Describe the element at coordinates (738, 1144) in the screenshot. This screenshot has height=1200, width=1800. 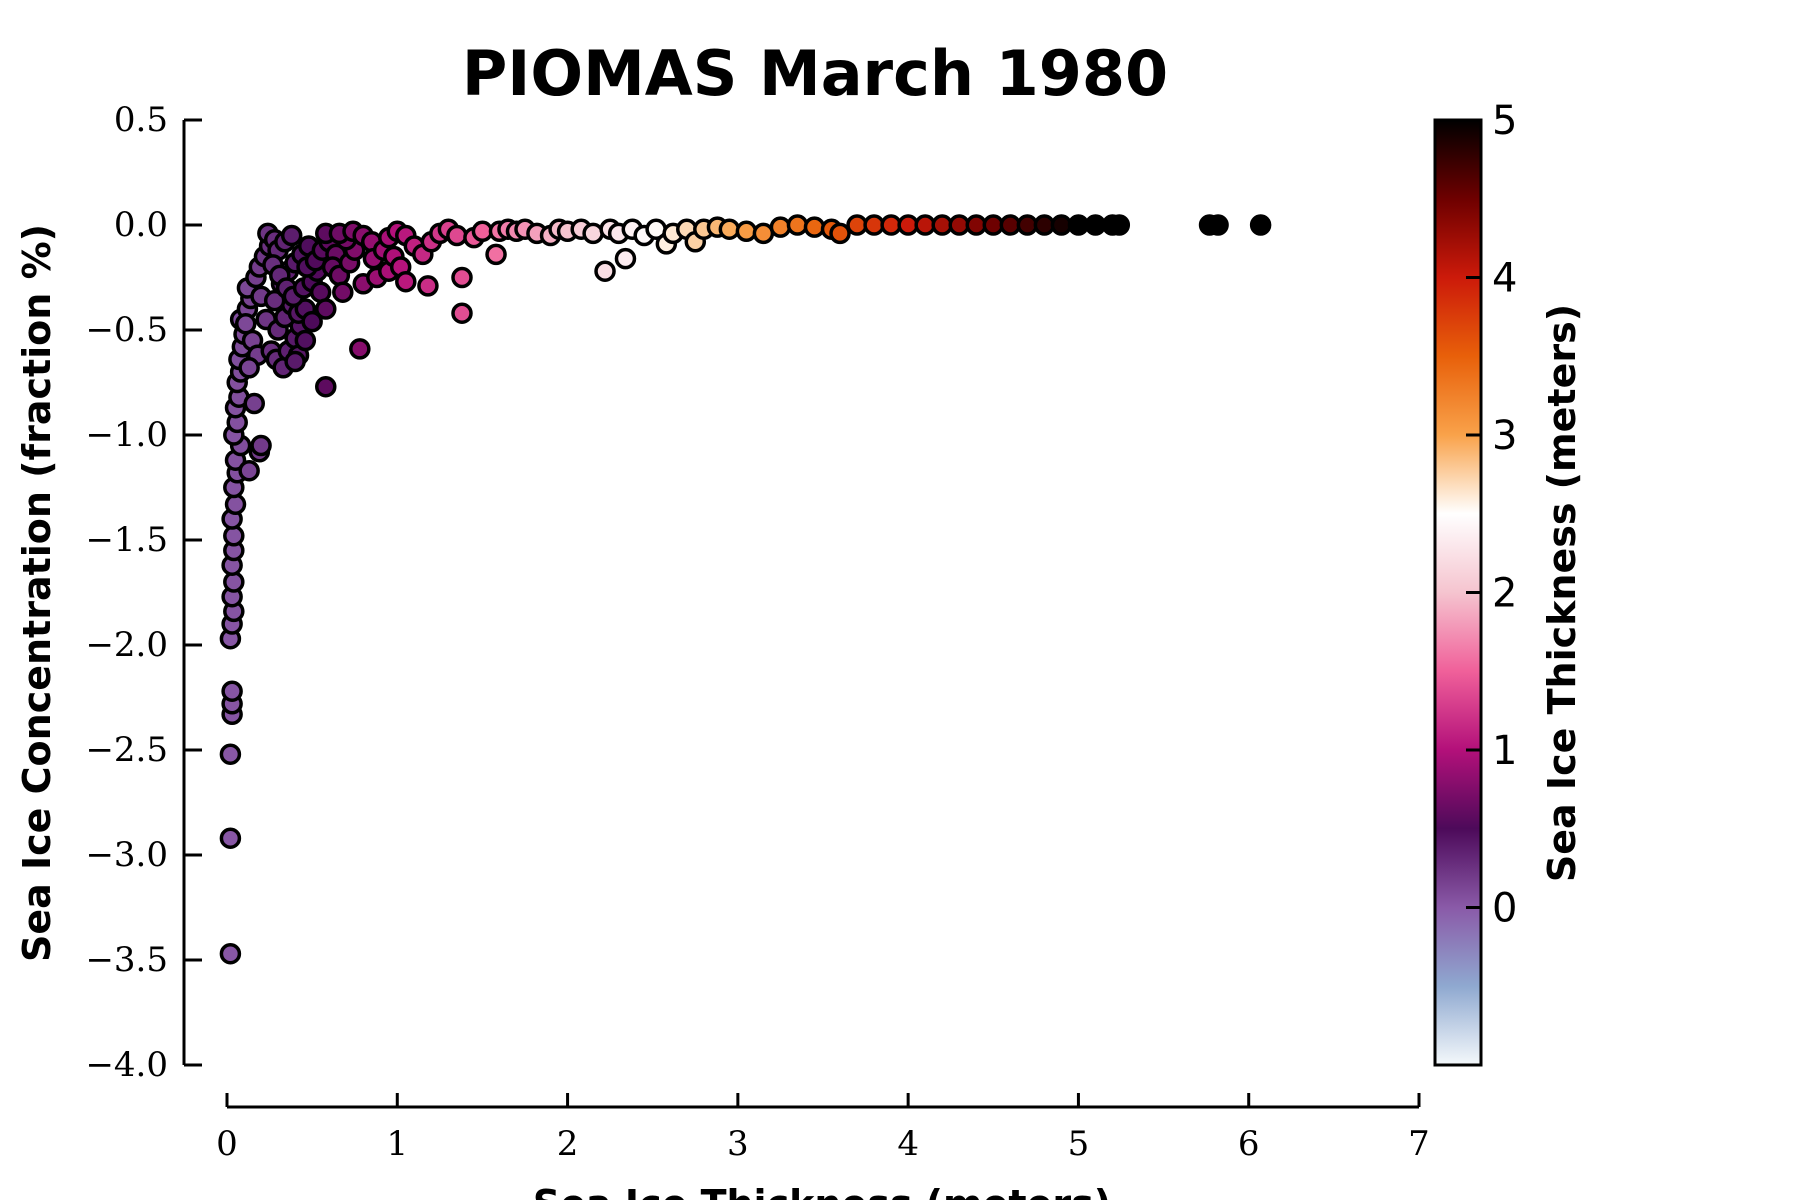
I see `x-tick-label: 3` at that location.